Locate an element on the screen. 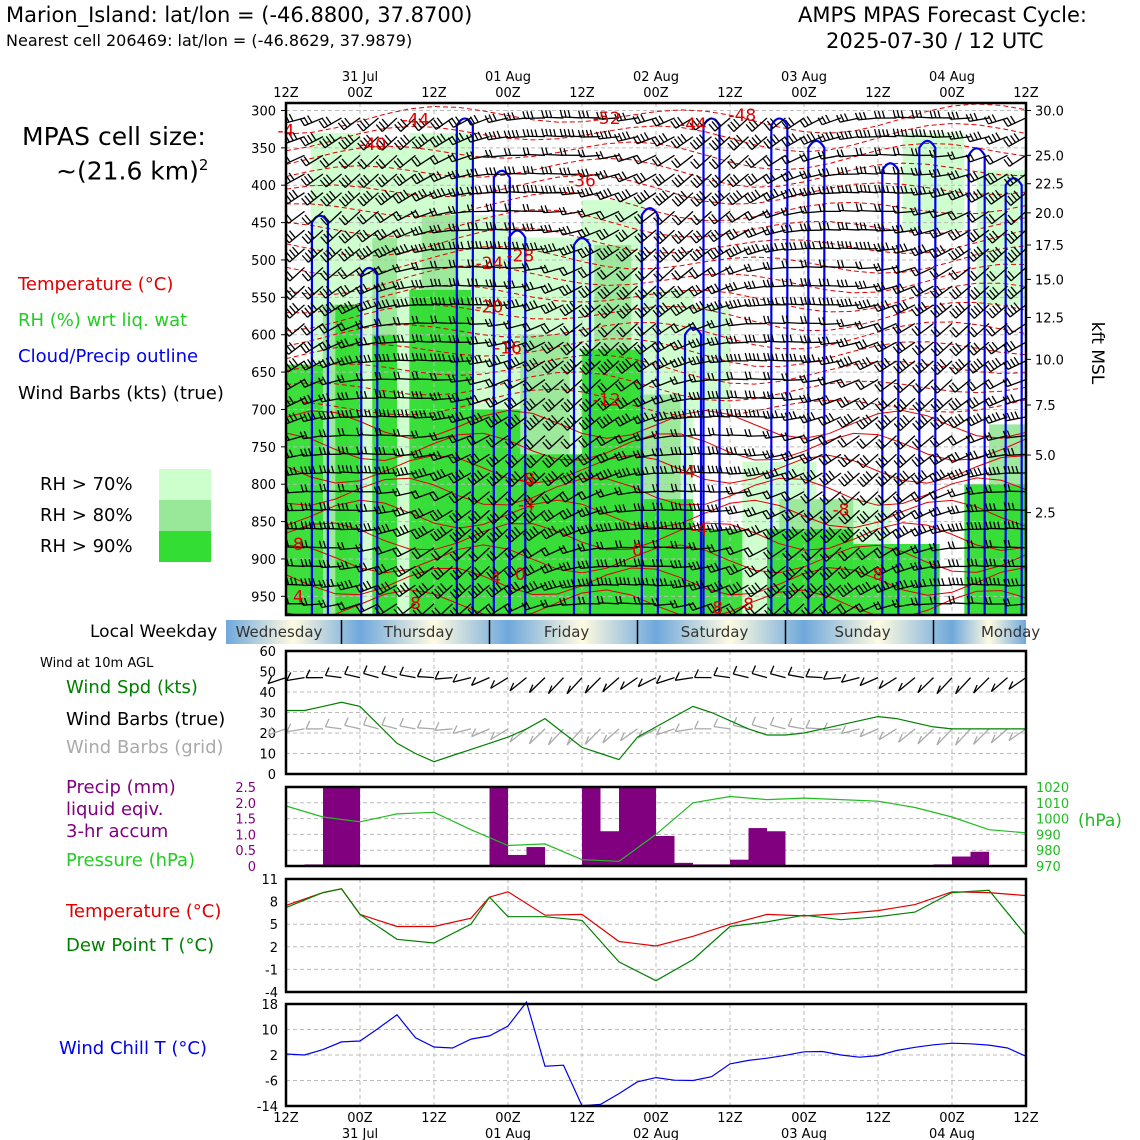 The image size is (1140, 1140). top-hour-label: 00Z is located at coordinates (656, 93).